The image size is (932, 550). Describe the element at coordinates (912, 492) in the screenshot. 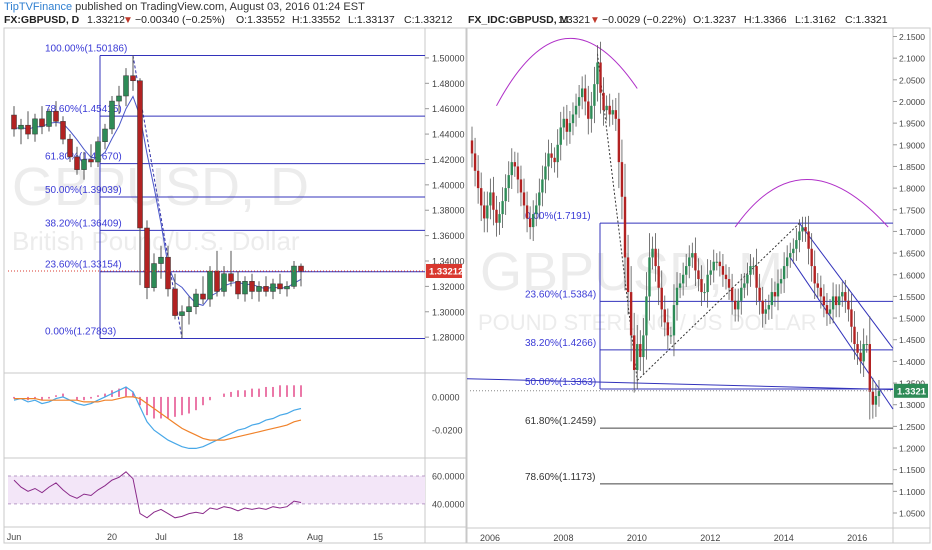

I see `right-y-tick-label: 1.1000` at that location.